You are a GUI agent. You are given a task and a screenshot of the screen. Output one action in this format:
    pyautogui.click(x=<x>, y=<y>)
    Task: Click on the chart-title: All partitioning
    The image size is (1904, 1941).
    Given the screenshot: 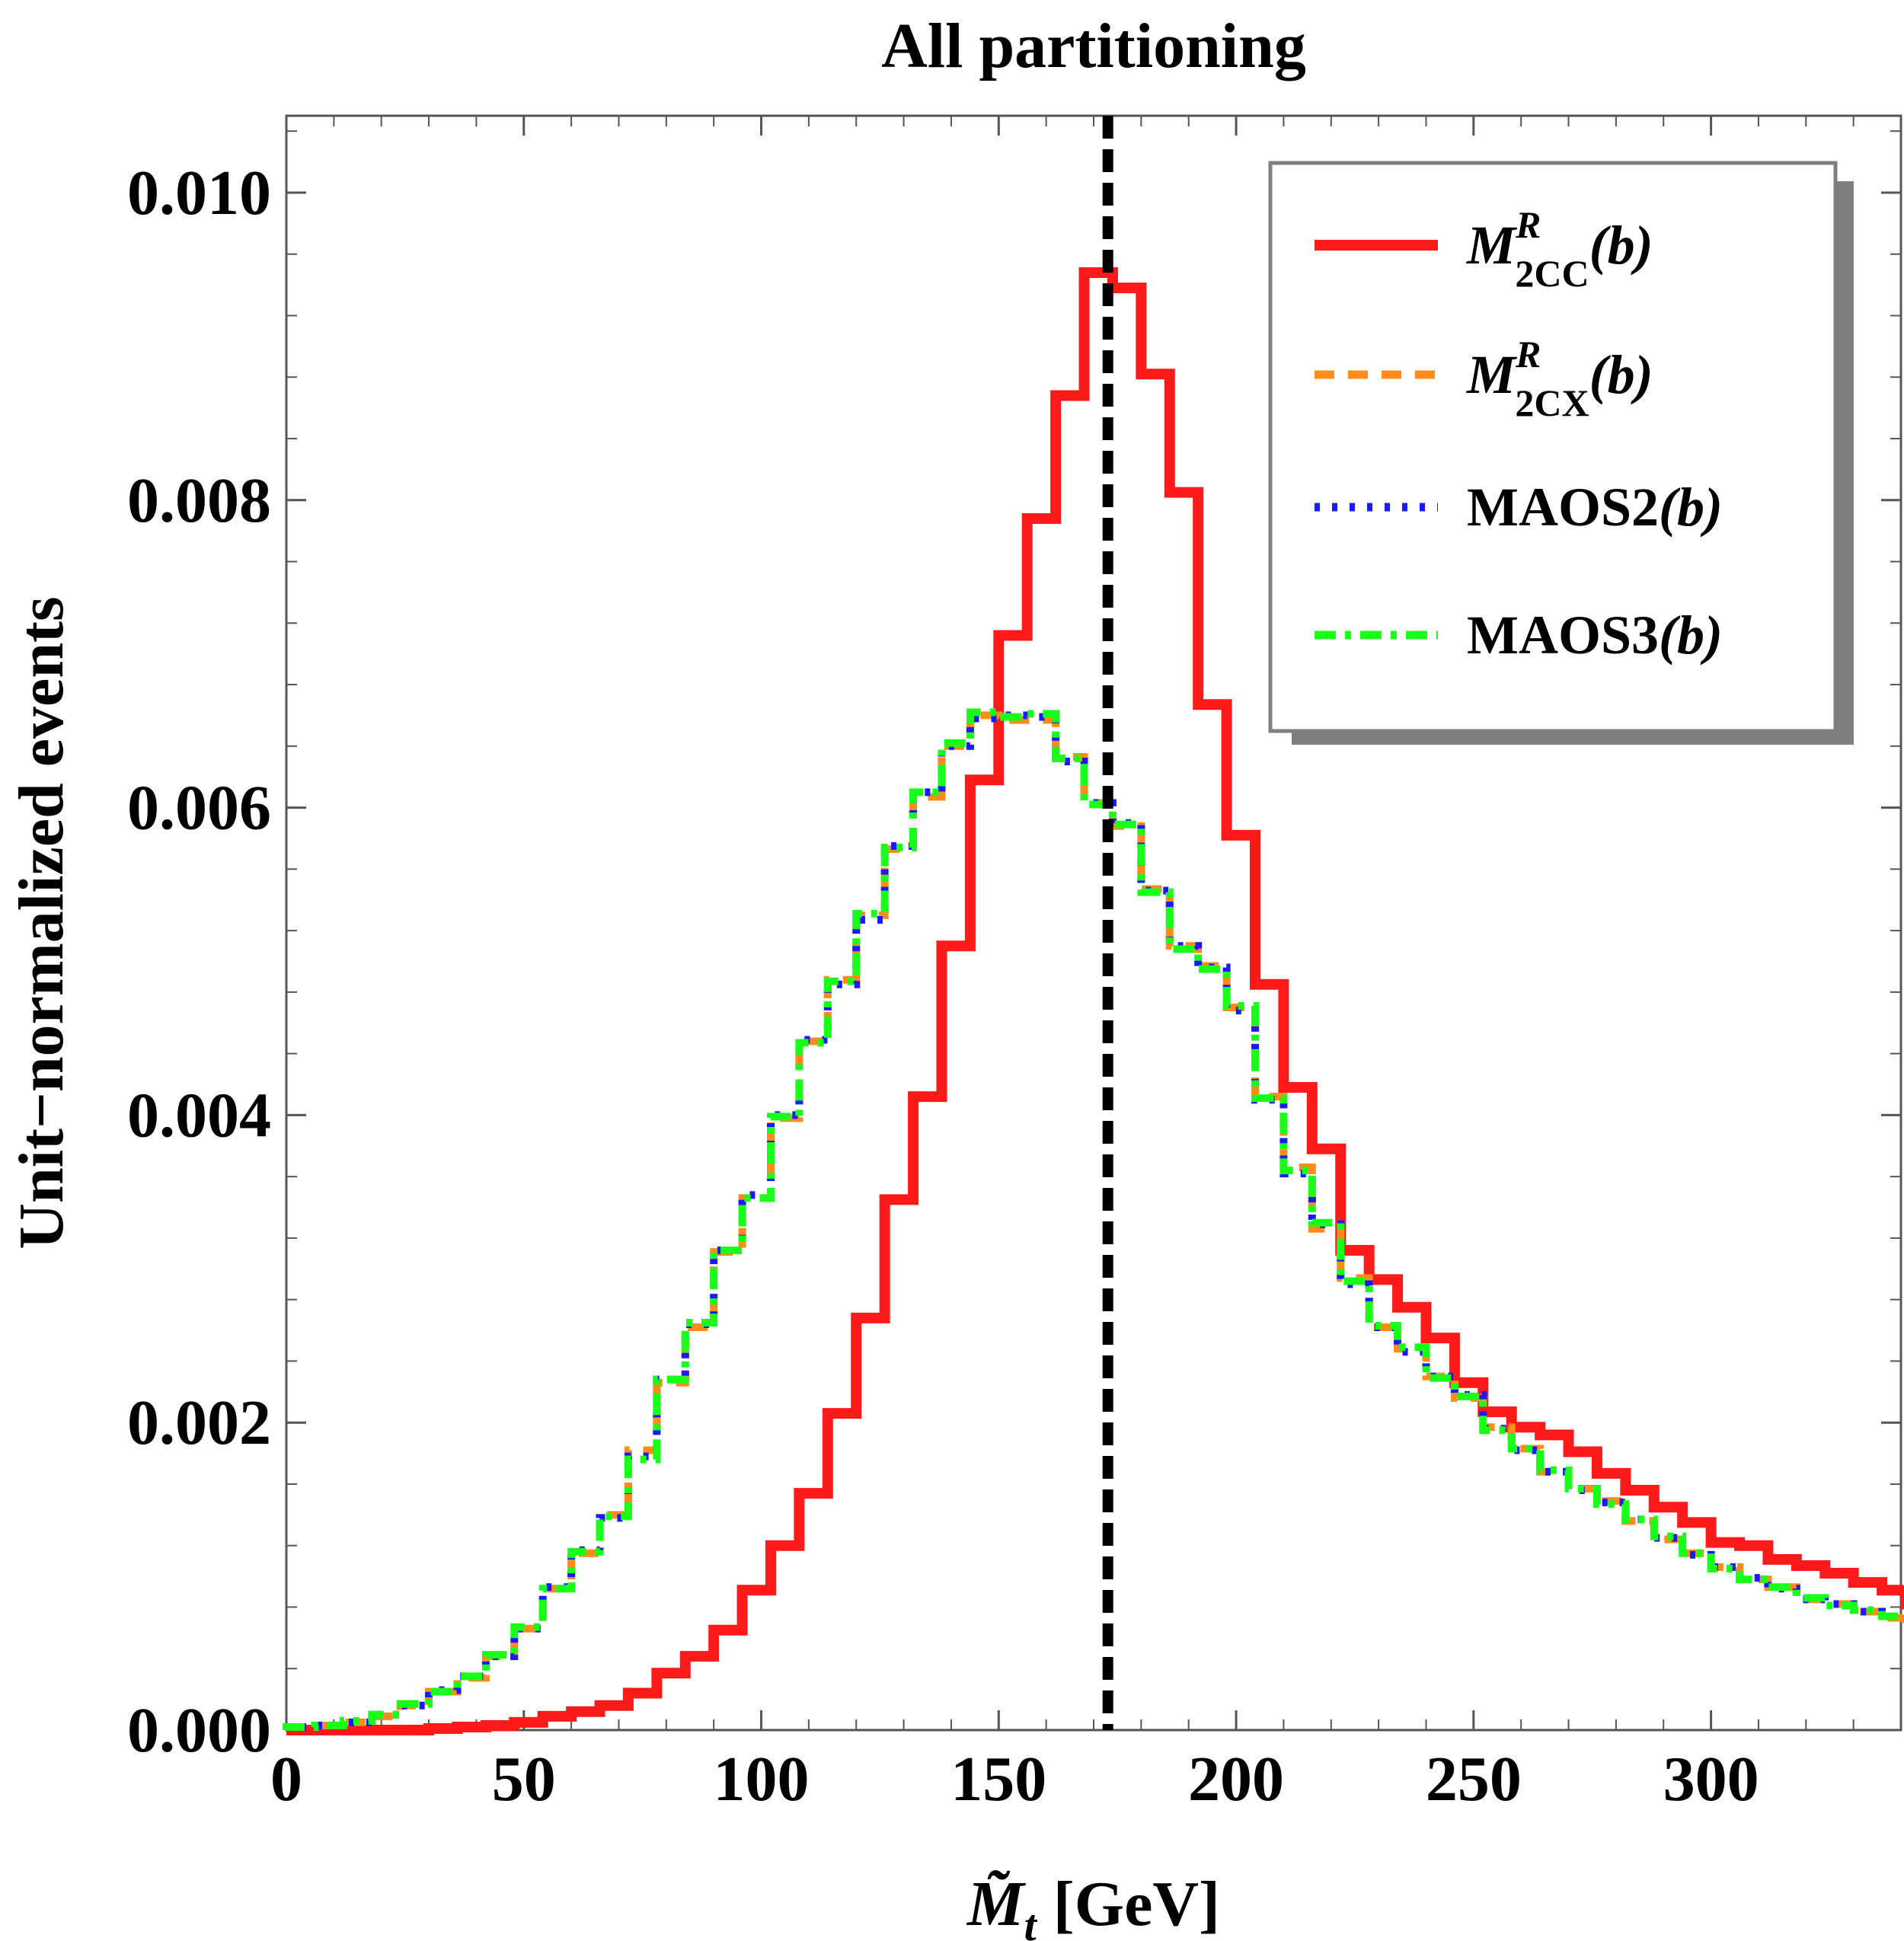 What is the action you would take?
    pyautogui.click(x=1093, y=46)
    